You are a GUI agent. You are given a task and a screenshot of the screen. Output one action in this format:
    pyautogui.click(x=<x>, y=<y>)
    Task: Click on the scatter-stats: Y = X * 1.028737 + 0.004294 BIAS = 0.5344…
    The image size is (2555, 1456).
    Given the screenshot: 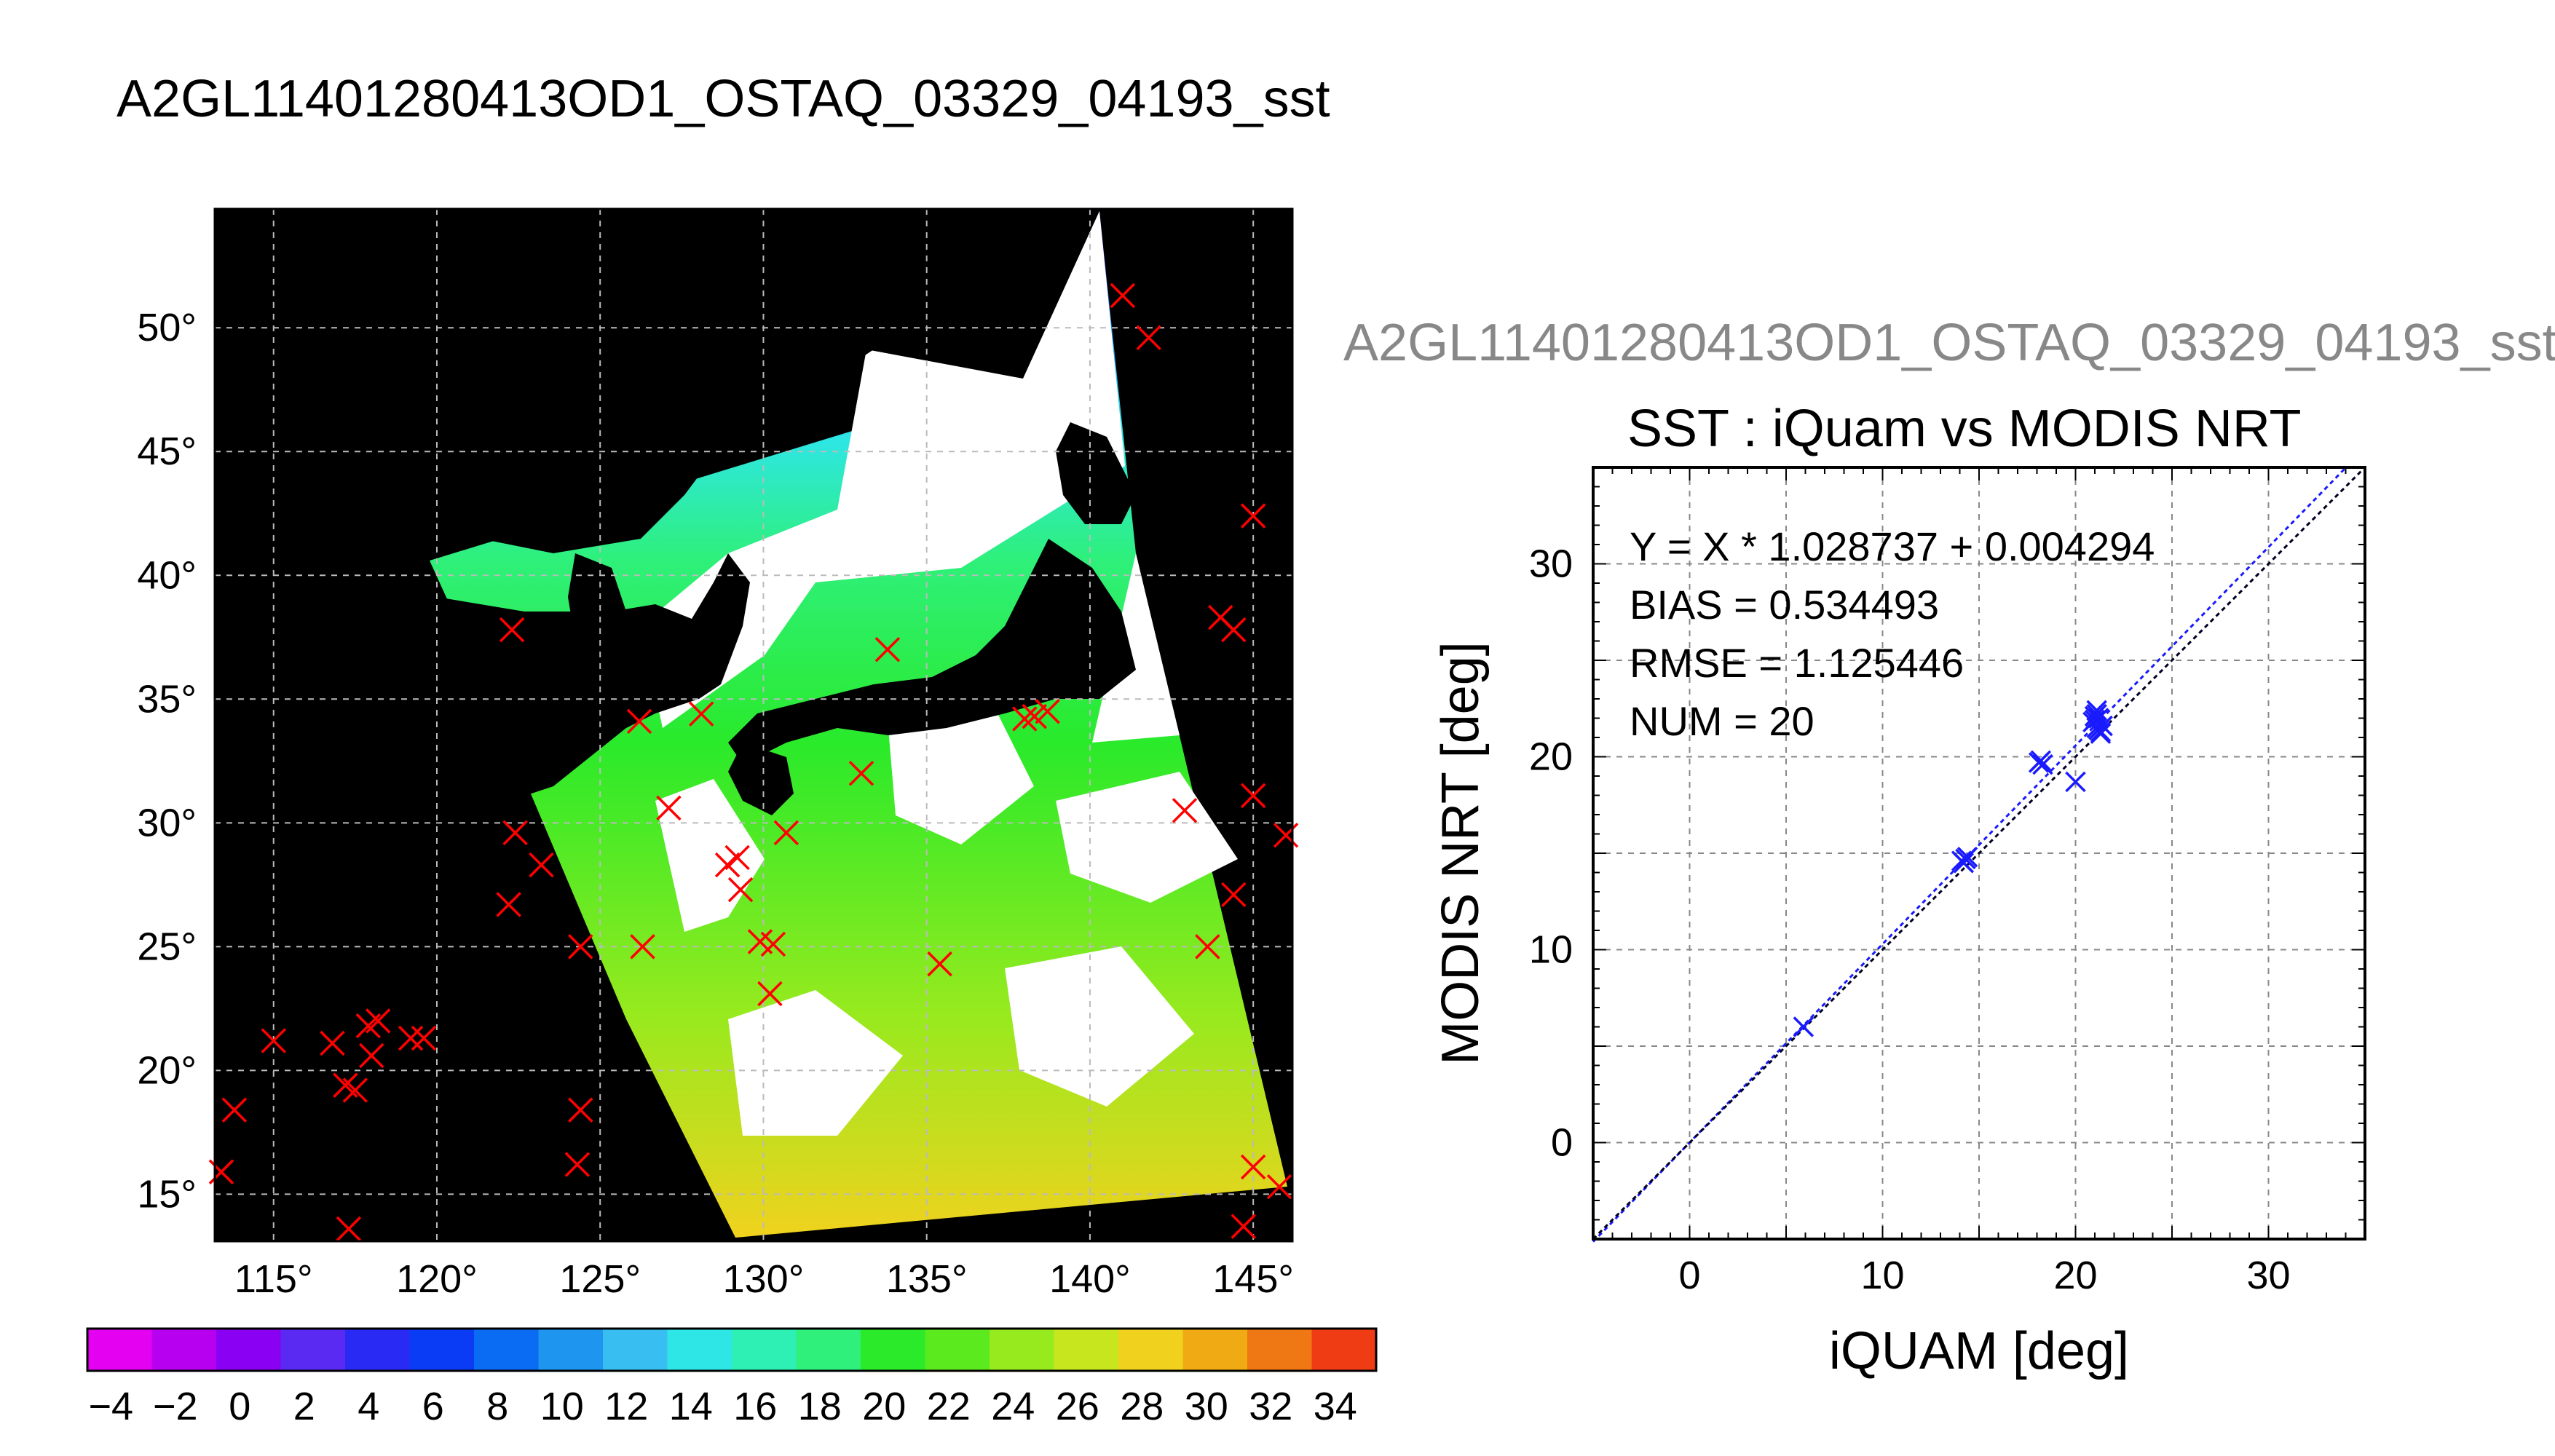 What is the action you would take?
    pyautogui.click(x=1892, y=633)
    